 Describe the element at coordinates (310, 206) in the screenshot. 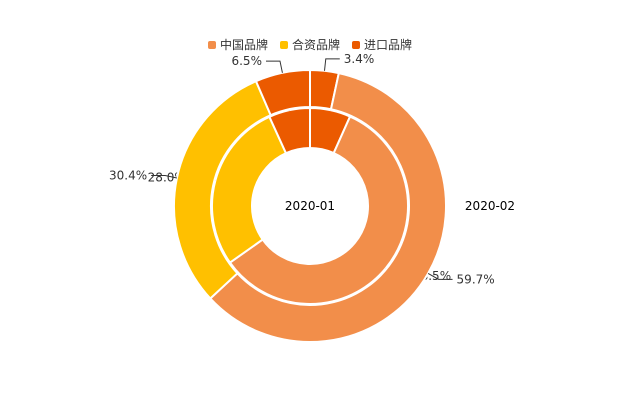

I see `ring-name-inner: 2020-01` at that location.